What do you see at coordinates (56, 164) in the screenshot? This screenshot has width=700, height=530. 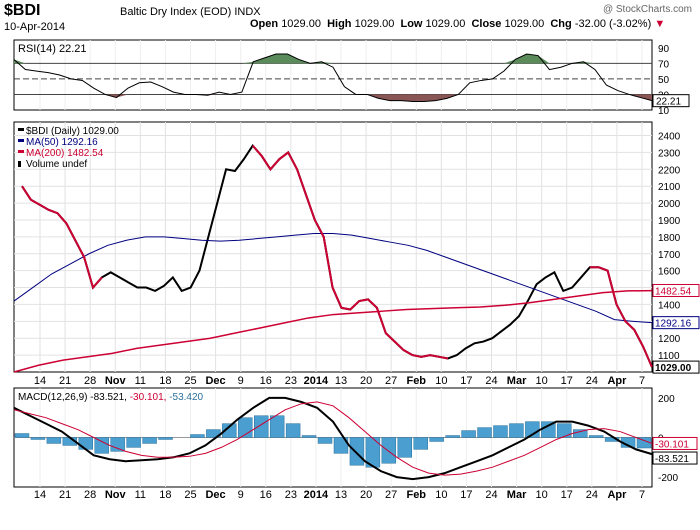 I see `volume-legend: Volume undef` at bounding box center [56, 164].